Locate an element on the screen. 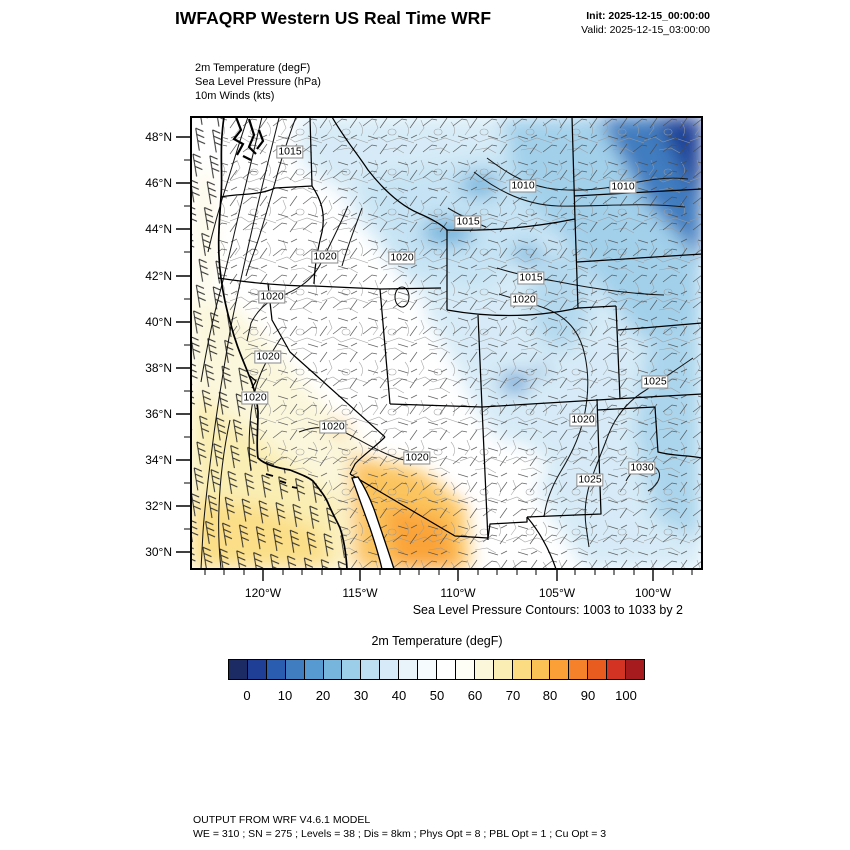  lat-label-48n: 48°N is located at coordinates (158, 137).